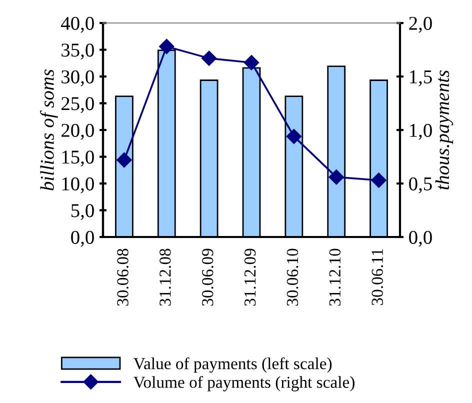 This screenshot has width=472, height=403. What do you see at coordinates (335, 277) in the screenshot?
I see `x-tick-label: 31.12.10` at bounding box center [335, 277].